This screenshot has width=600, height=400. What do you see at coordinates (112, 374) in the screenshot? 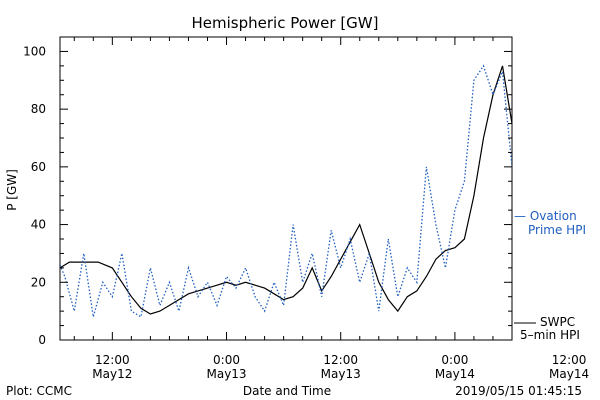
I see `x-tick-date-label: May12` at bounding box center [112, 374].